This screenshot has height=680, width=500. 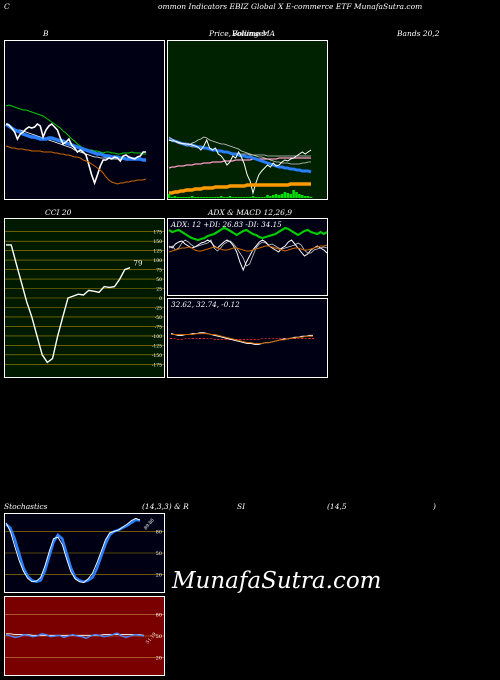 I want to click on label-cci: CCI 20, so click(x=58, y=212).